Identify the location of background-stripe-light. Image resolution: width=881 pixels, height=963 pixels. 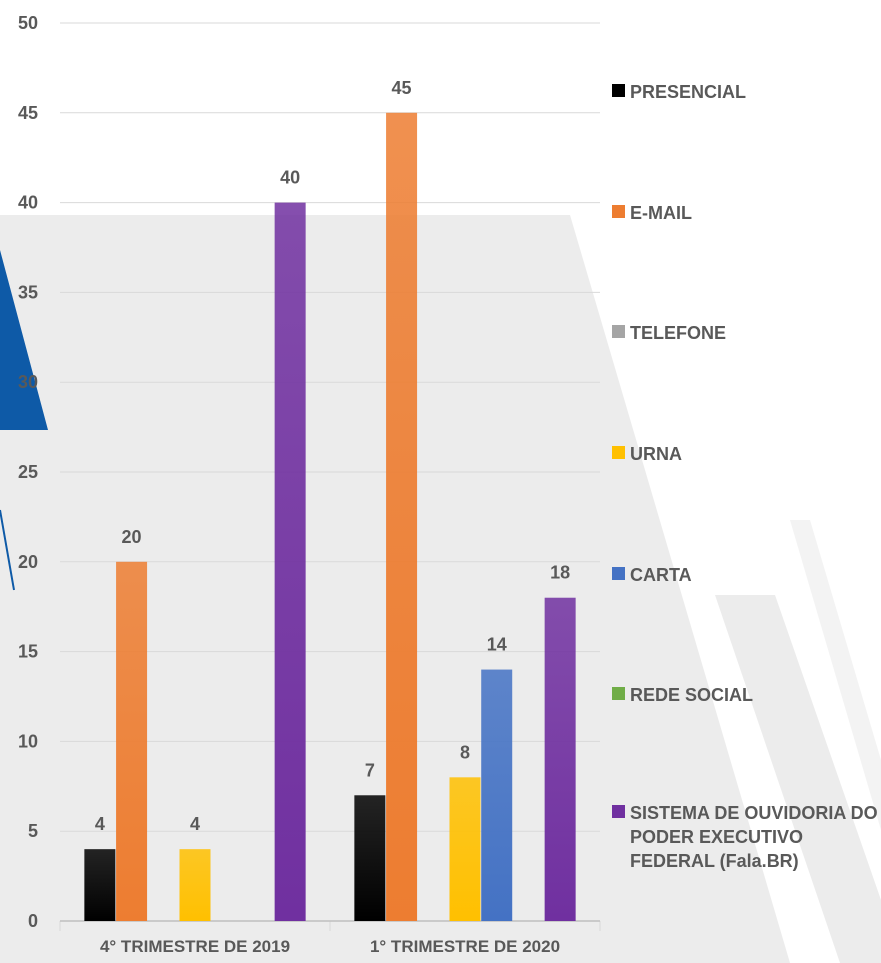
(835, 675).